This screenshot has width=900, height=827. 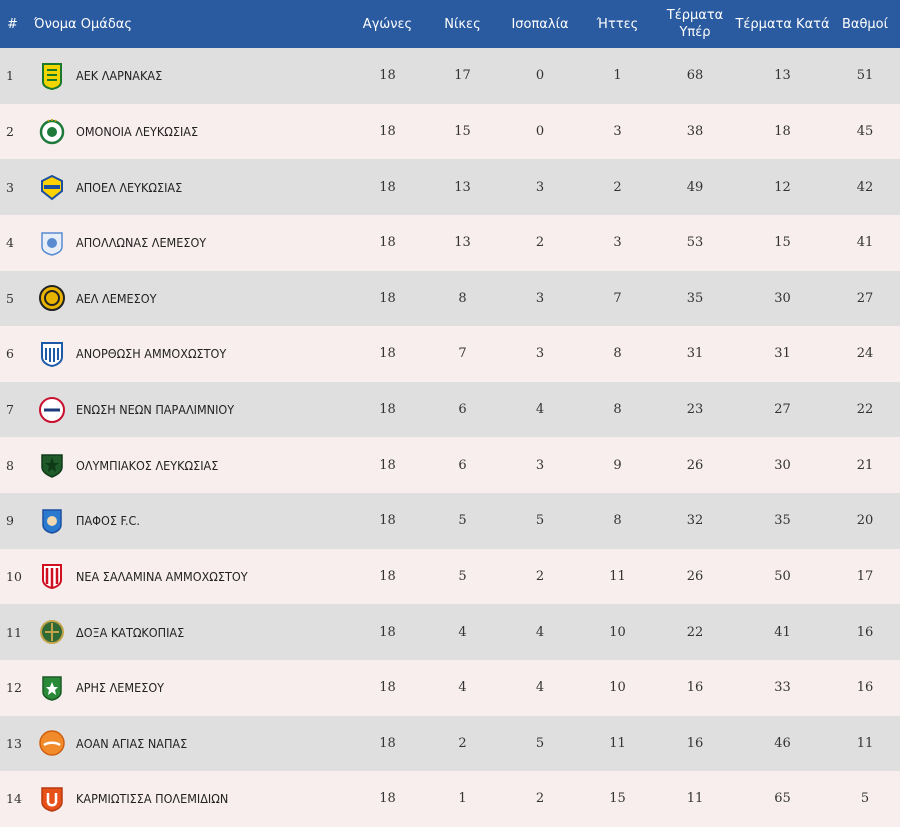 What do you see at coordinates (141, 243) in the screenshot?
I see `team-name: ΑΠΟΛΛΩΝΑΣ ΛΕΜΕΣΟΥ` at bounding box center [141, 243].